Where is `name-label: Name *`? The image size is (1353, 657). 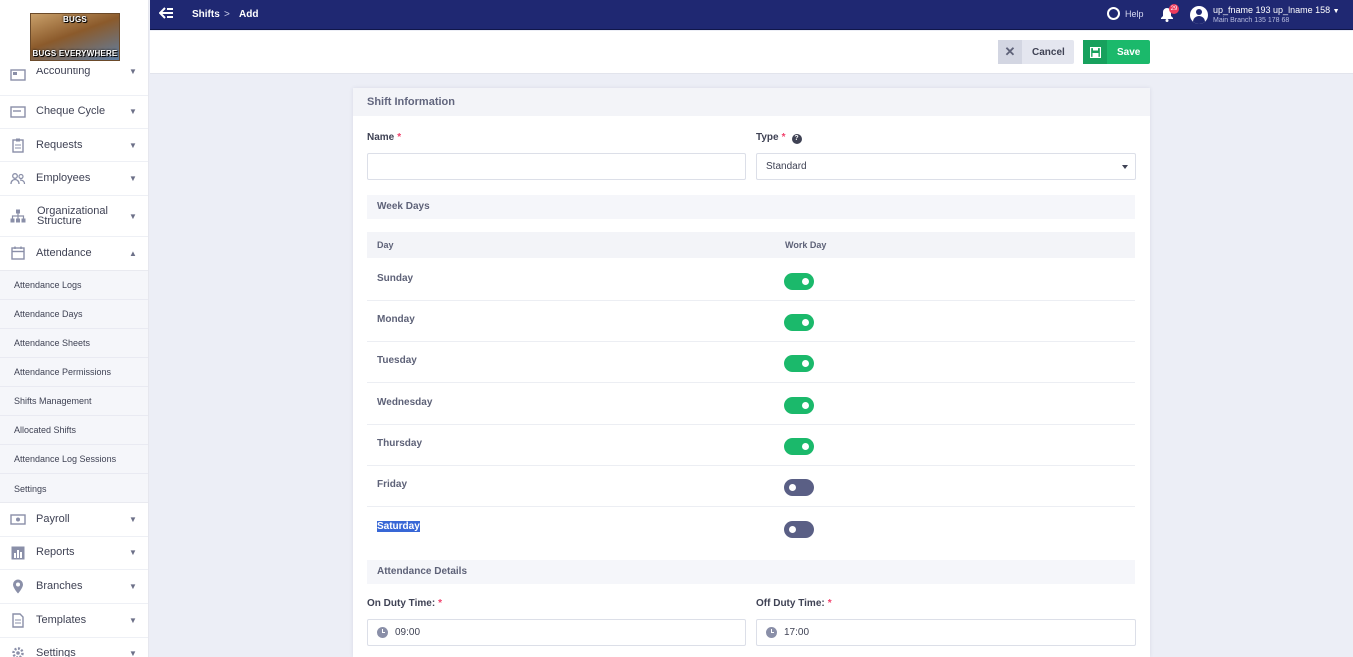
name-label: Name * is located at coordinates (384, 137).